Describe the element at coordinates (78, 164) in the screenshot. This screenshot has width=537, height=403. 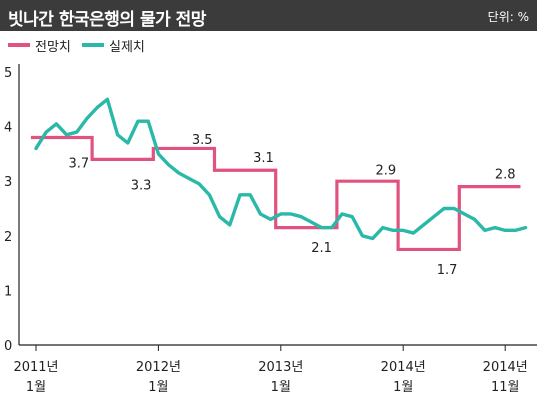
I see `forecast-data-label: 3.7` at that location.